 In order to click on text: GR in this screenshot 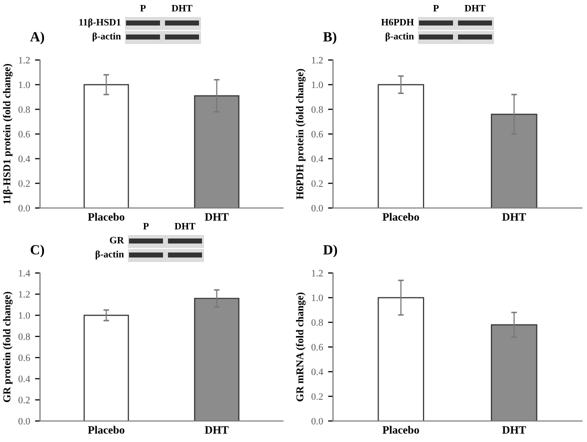, I will do `click(117, 240)`.